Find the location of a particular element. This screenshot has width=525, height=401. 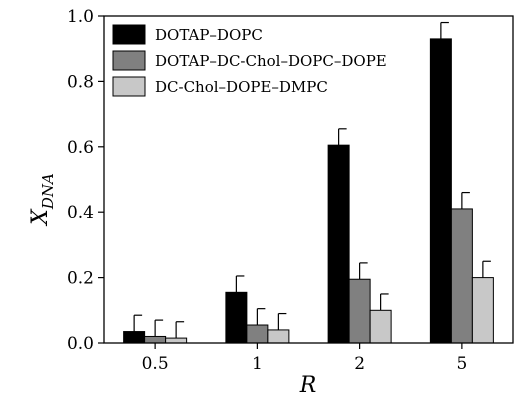

x-tick-label: 1 is located at coordinates (257, 364).